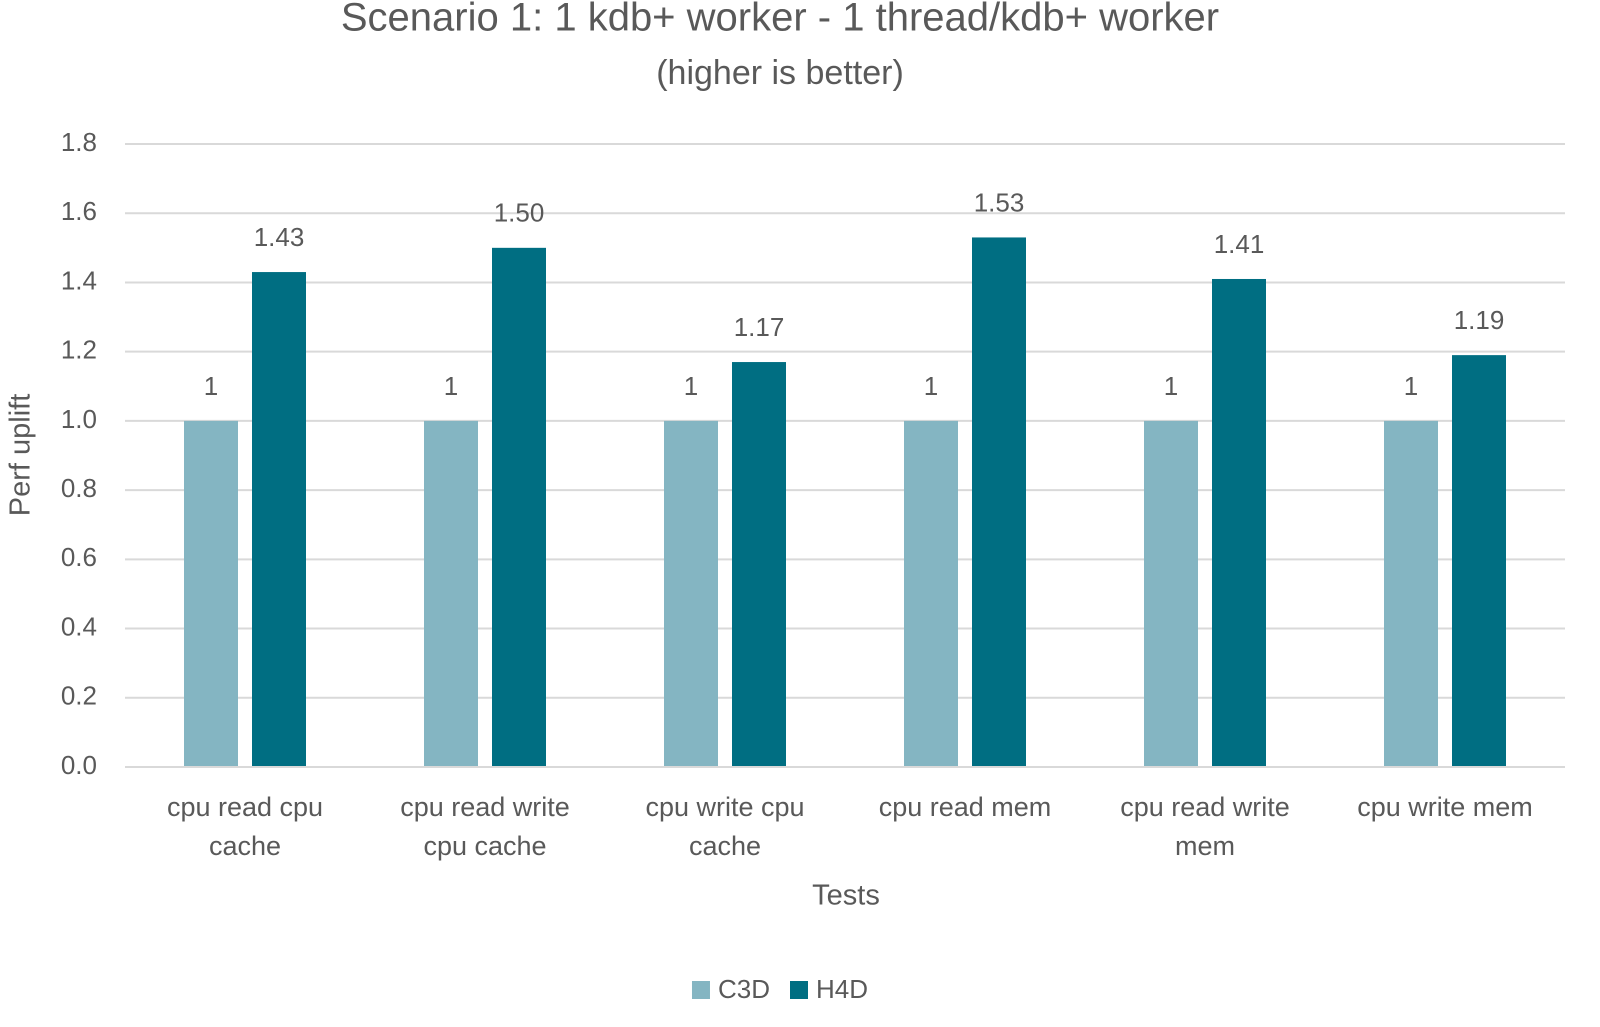  What do you see at coordinates (725, 826) in the screenshot?
I see `x-tick-label: cpu write cpu cache` at bounding box center [725, 826].